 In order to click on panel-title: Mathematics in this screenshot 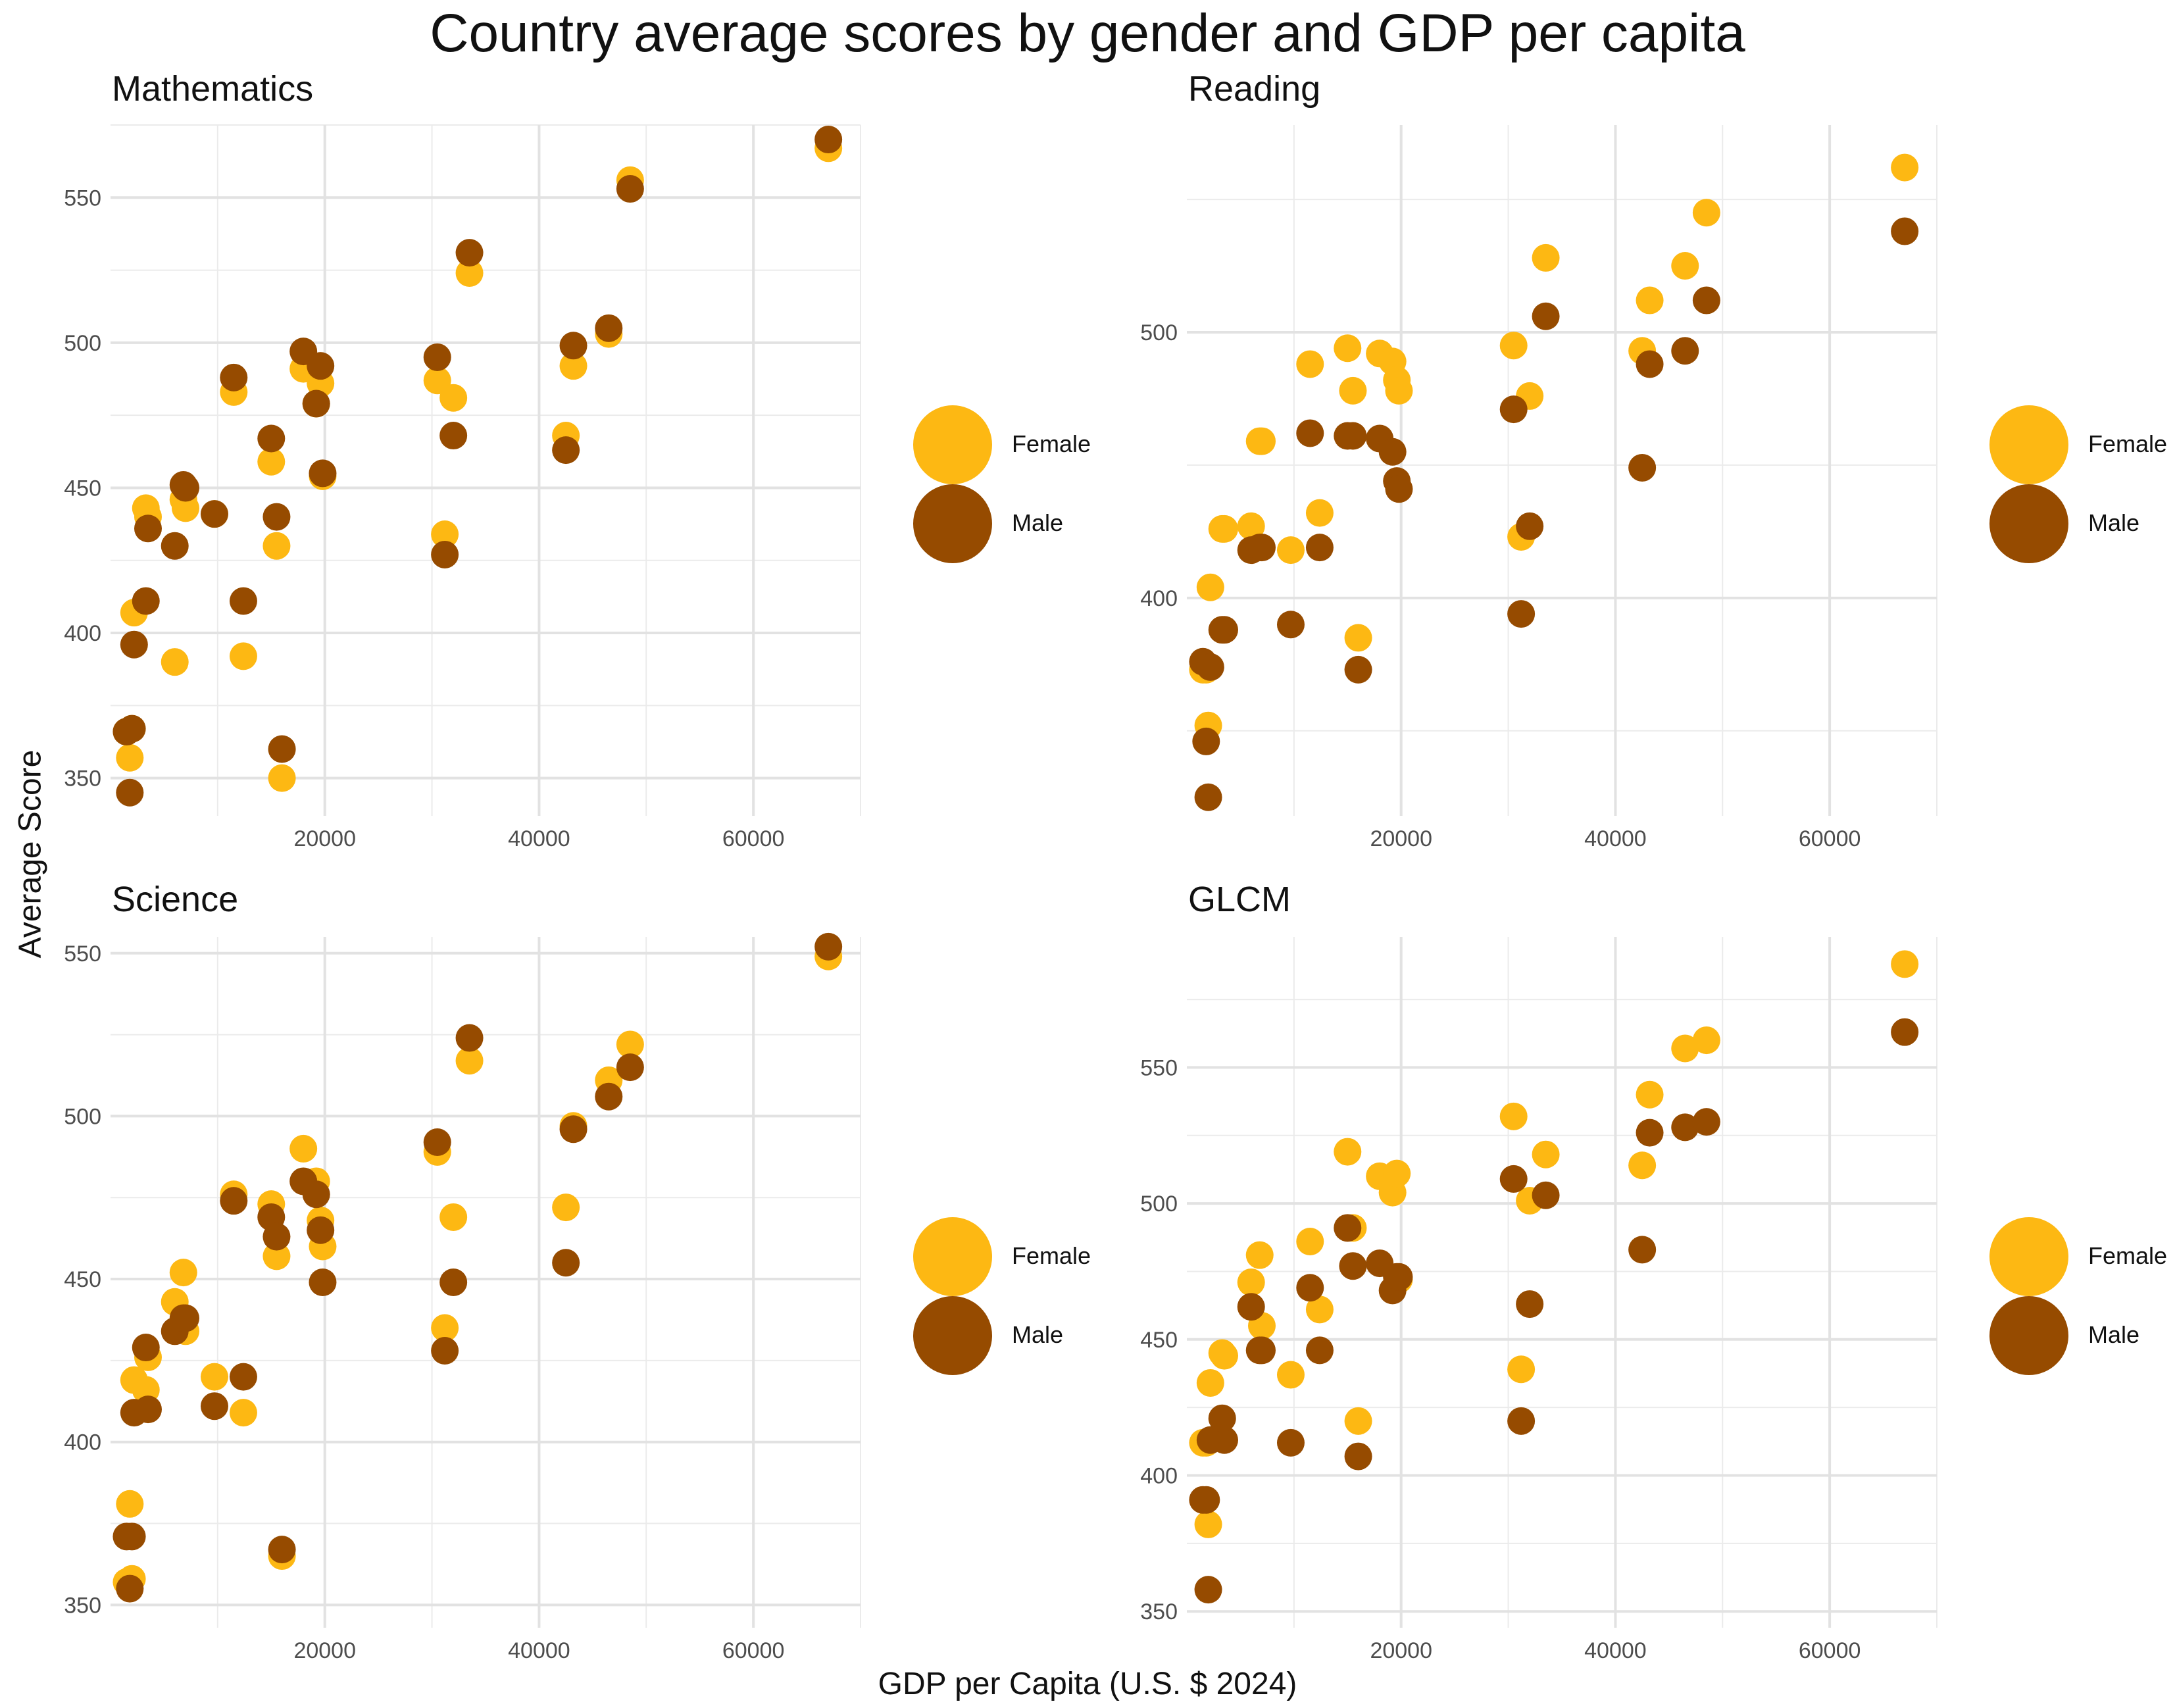, I will do `click(213, 89)`.